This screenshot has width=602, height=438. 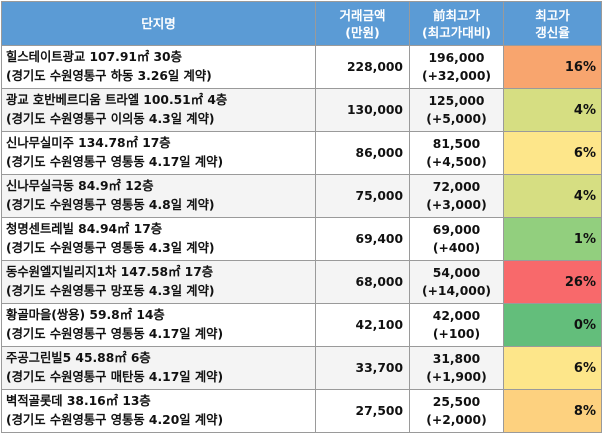 I want to click on prev-high-diff: (+1,900), so click(x=456, y=377).